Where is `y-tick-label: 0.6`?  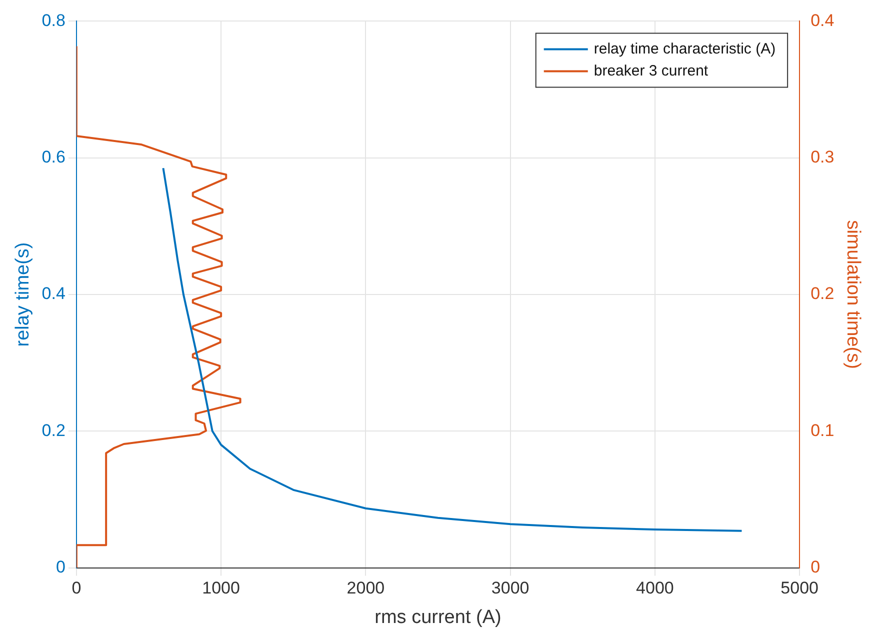
y-tick-label: 0.6 is located at coordinates (54, 157).